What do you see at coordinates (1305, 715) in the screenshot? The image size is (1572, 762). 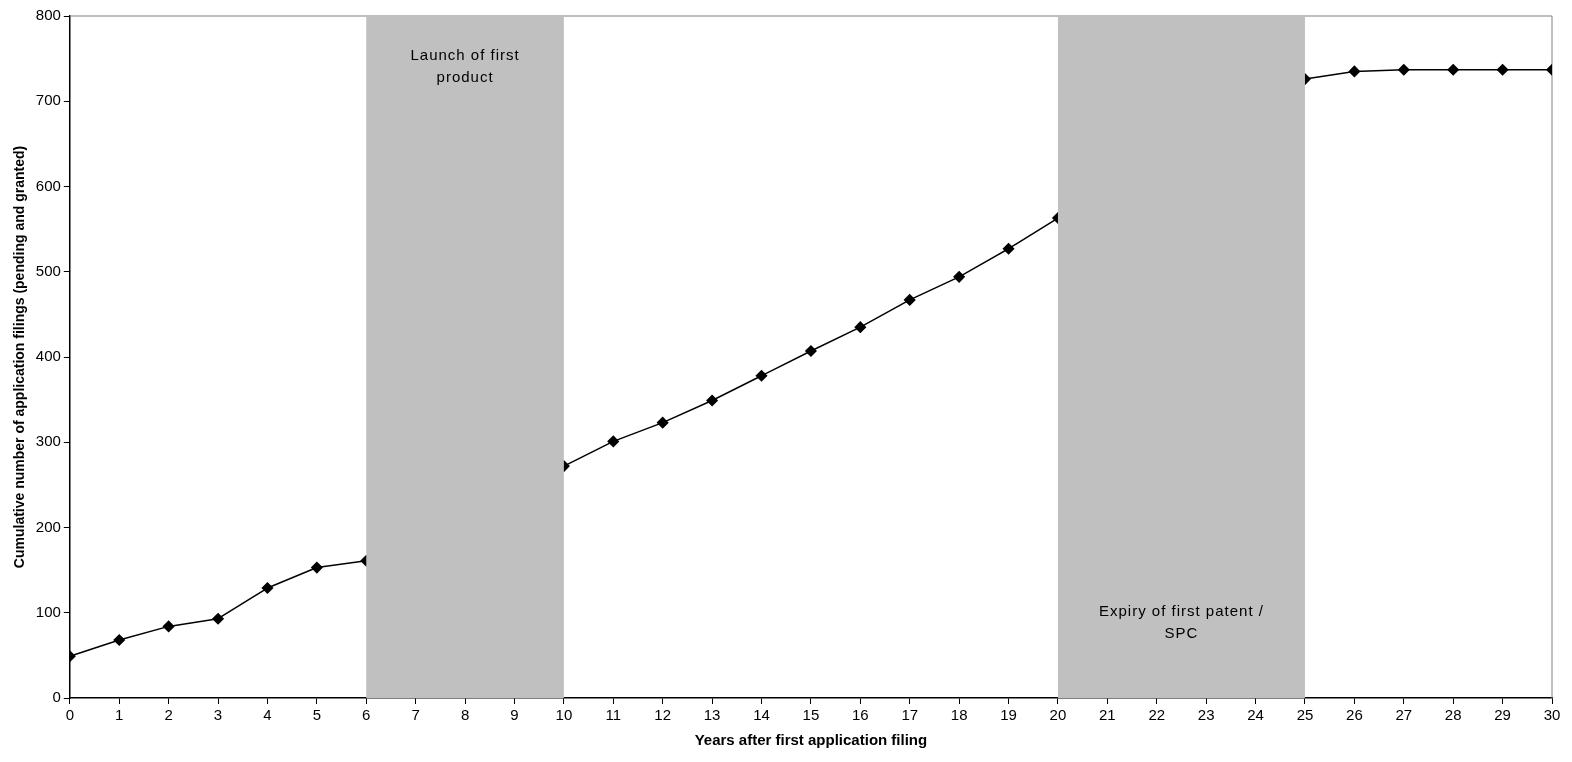 I see `x-tick-label: 25` at bounding box center [1305, 715].